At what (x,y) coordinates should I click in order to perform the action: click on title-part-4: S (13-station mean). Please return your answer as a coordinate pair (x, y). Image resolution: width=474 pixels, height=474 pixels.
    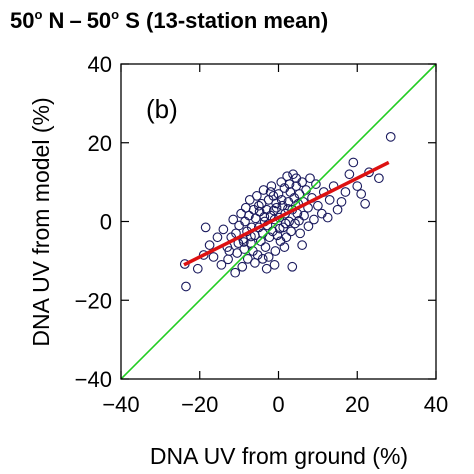
    Looking at the image, I should click on (223, 20).